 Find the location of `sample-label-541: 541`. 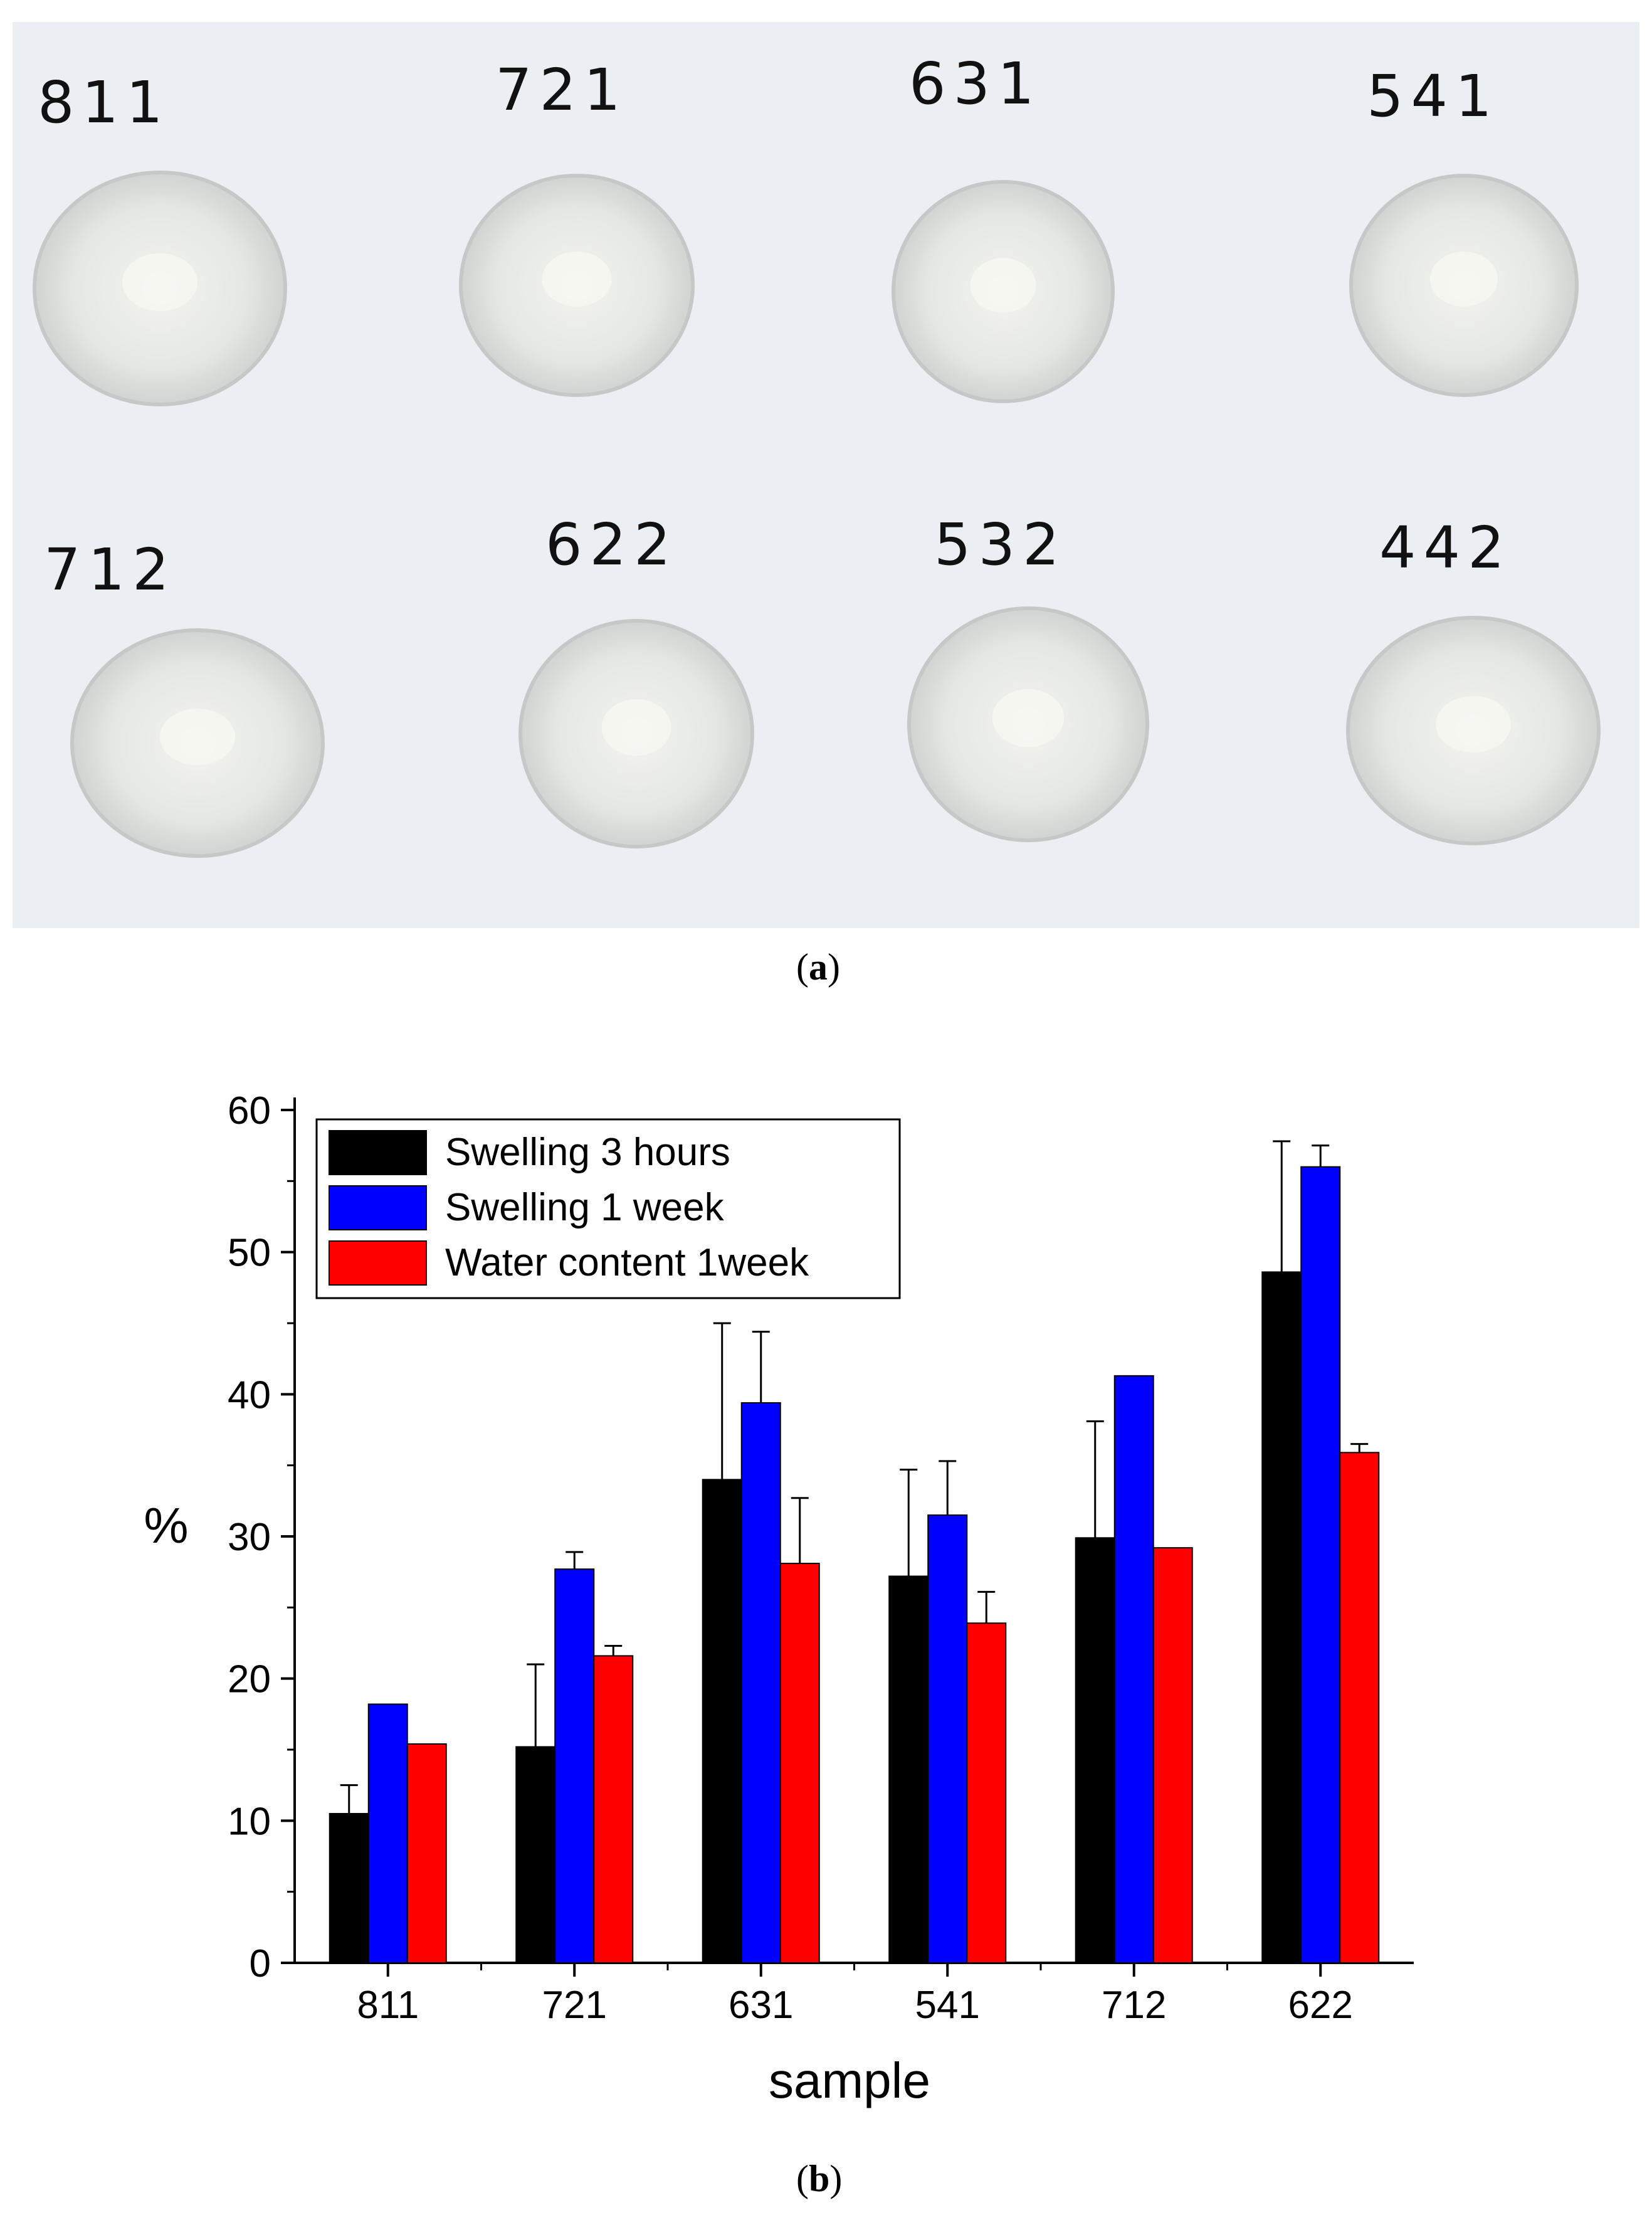

sample-label-541: 541 is located at coordinates (1433, 96).